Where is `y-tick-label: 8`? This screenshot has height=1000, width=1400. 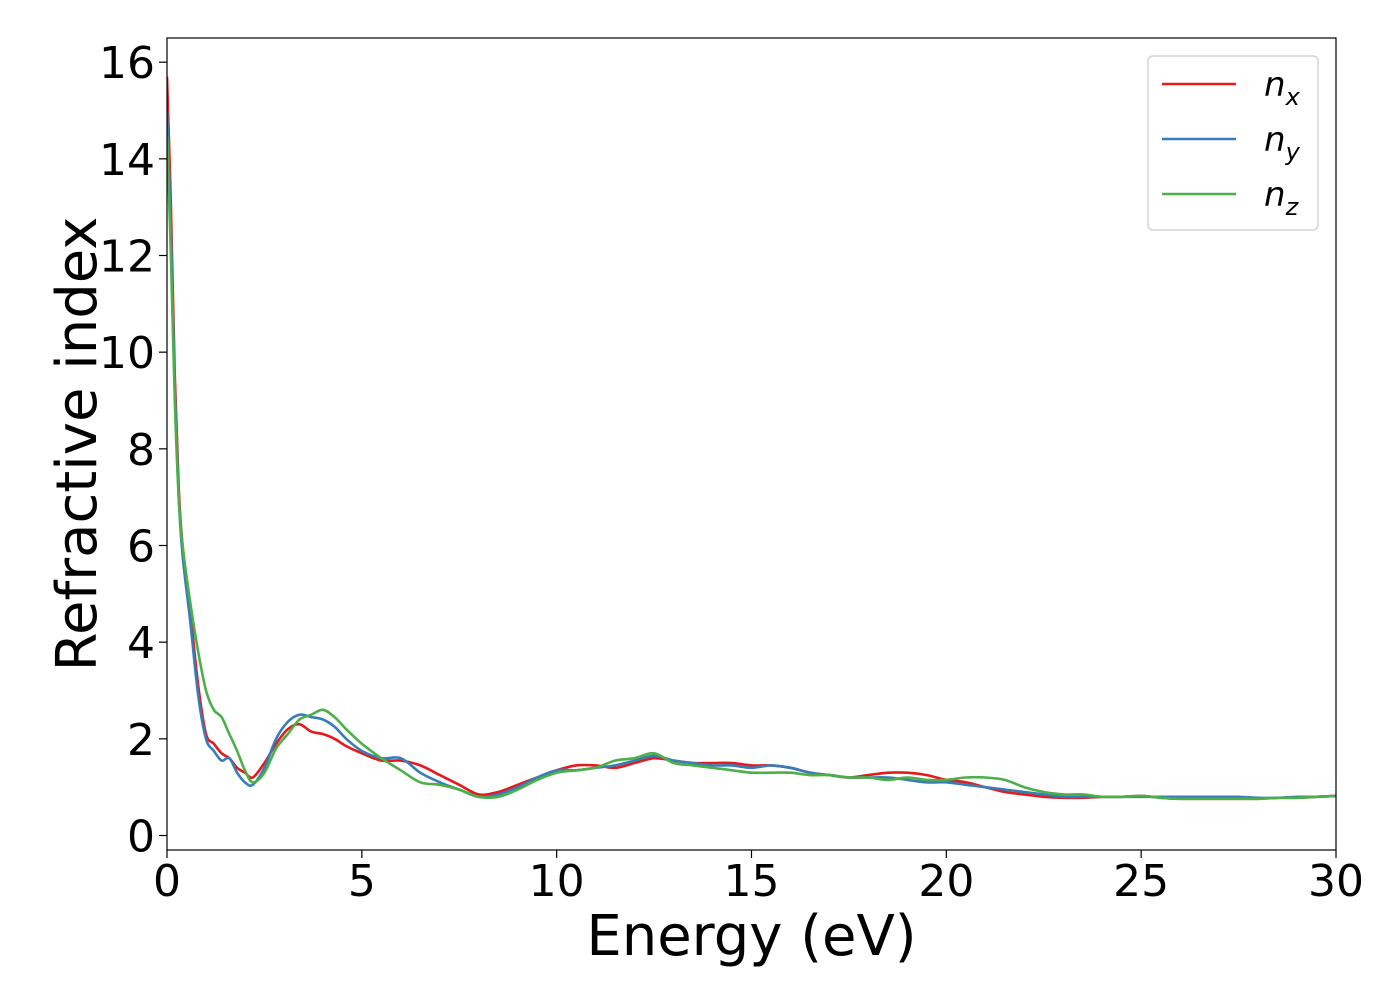 y-tick-label: 8 is located at coordinates (141, 450).